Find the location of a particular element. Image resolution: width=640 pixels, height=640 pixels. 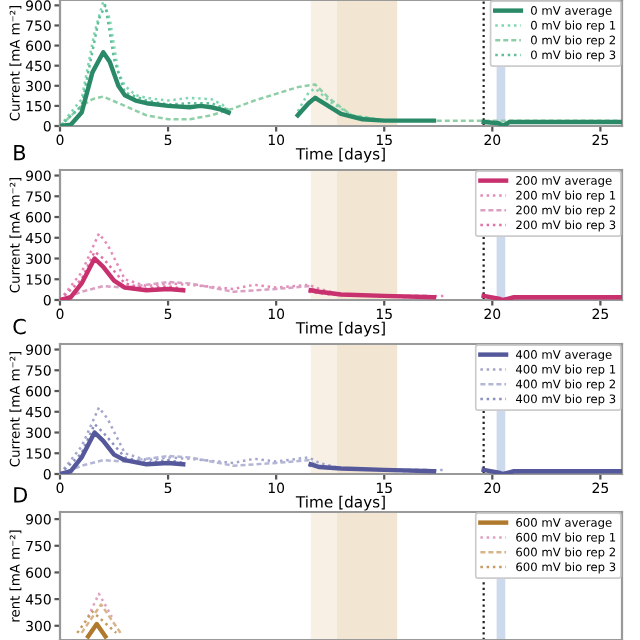

text: D is located at coordinates (21, 495).